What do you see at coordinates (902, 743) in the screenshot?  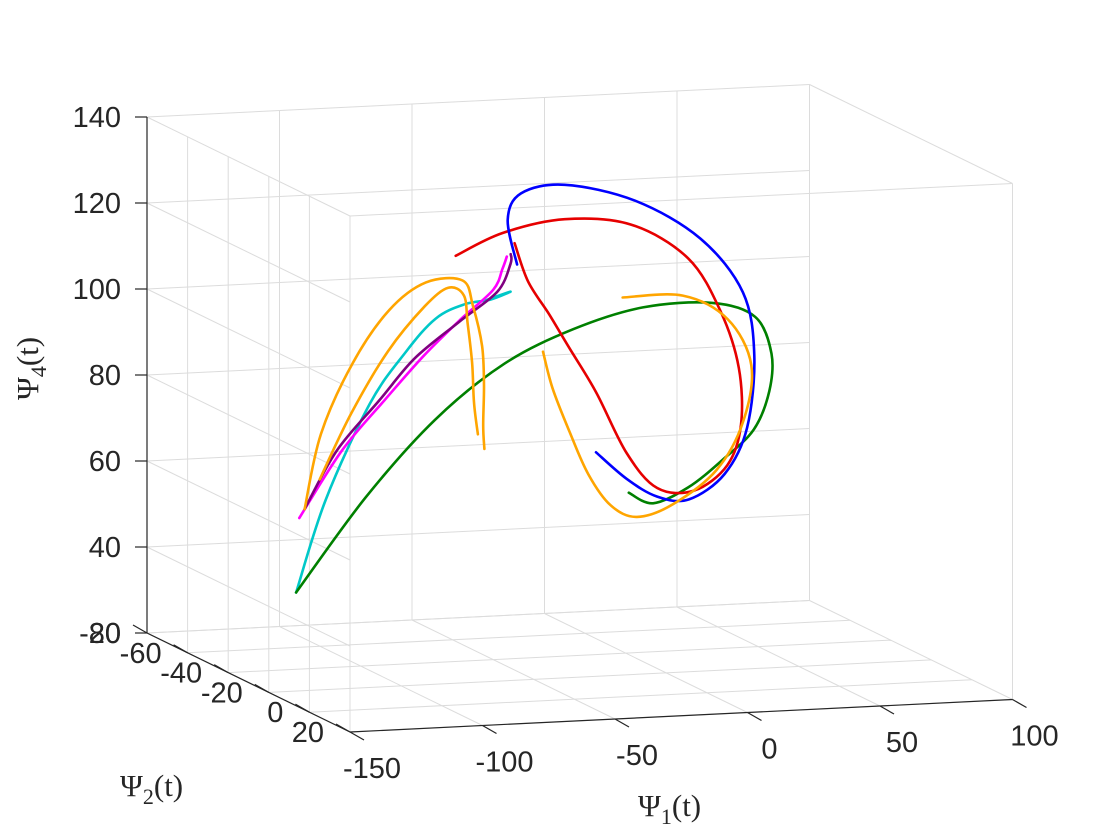 I see `x-tick-label: 50` at bounding box center [902, 743].